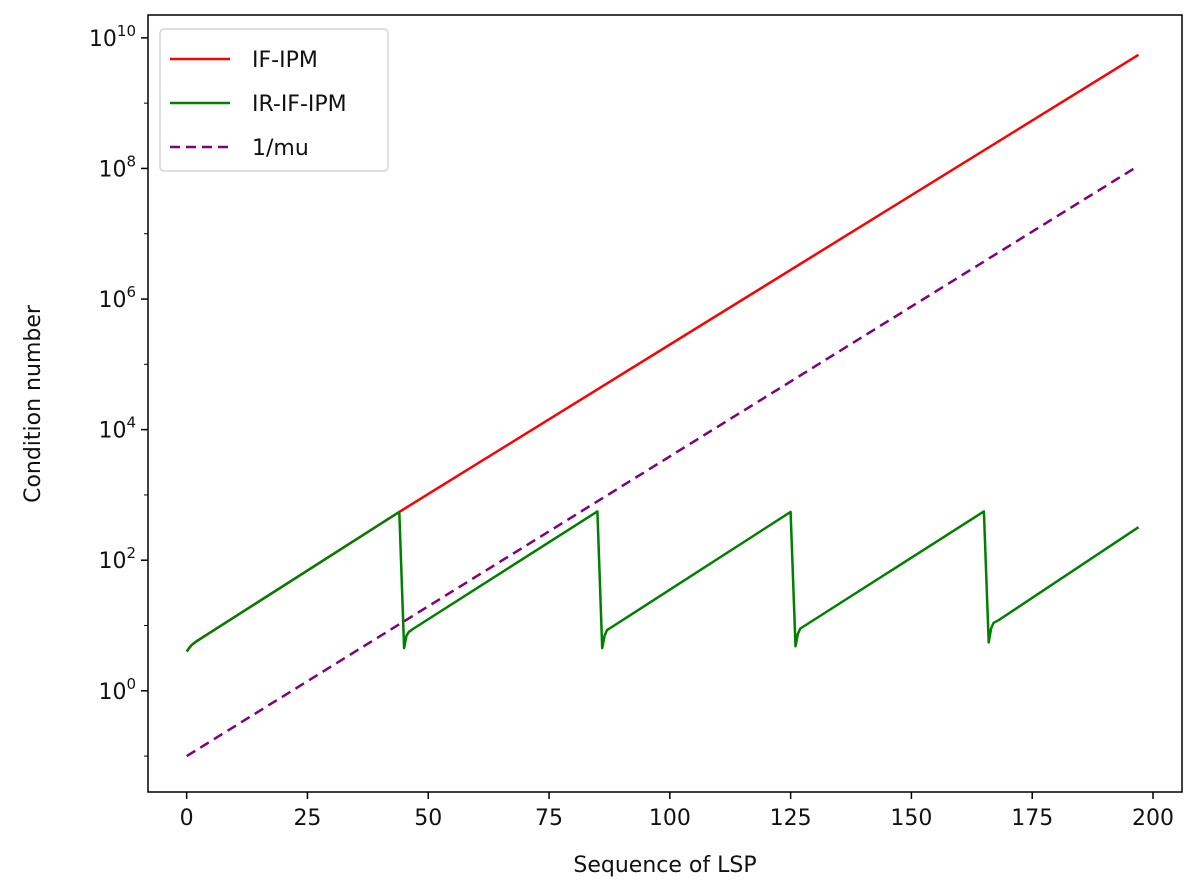  Describe the element at coordinates (117, 167) in the screenshot. I see `y-tick-label: 10⁸` at that location.